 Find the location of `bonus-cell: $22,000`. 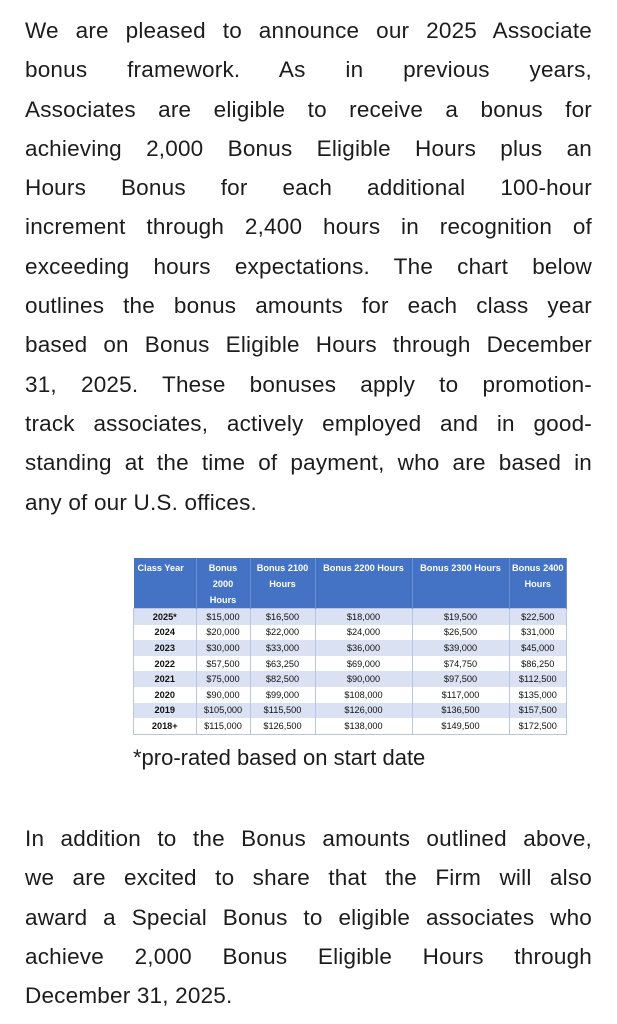

bonus-cell: $22,000 is located at coordinates (283, 632).